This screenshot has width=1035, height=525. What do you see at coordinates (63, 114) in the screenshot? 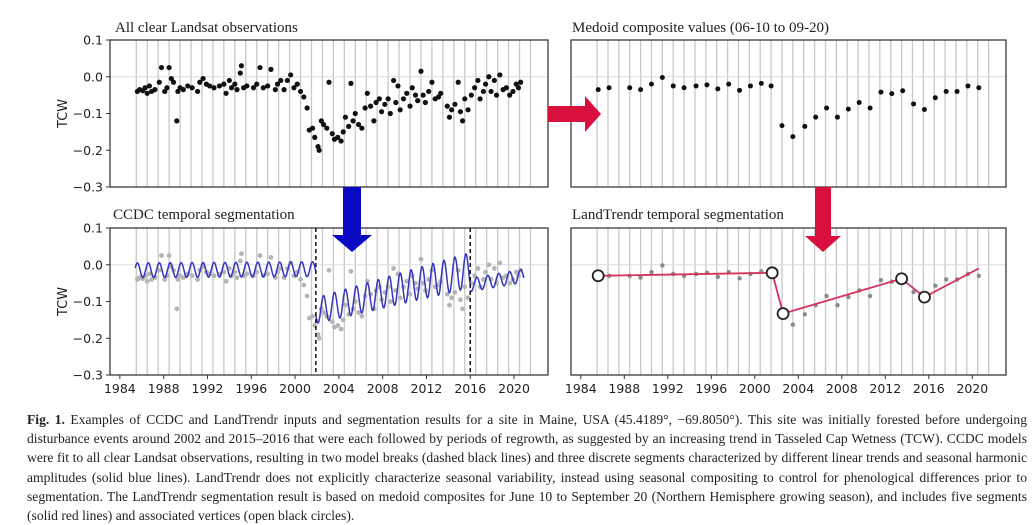
I see `y-axis-label: TCW` at bounding box center [63, 114].